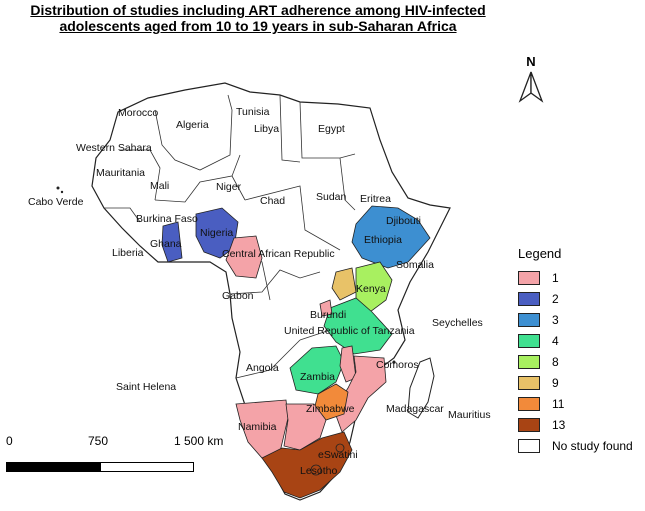  What do you see at coordinates (305, 427) in the screenshot?
I see `country-botswana` at bounding box center [305, 427].